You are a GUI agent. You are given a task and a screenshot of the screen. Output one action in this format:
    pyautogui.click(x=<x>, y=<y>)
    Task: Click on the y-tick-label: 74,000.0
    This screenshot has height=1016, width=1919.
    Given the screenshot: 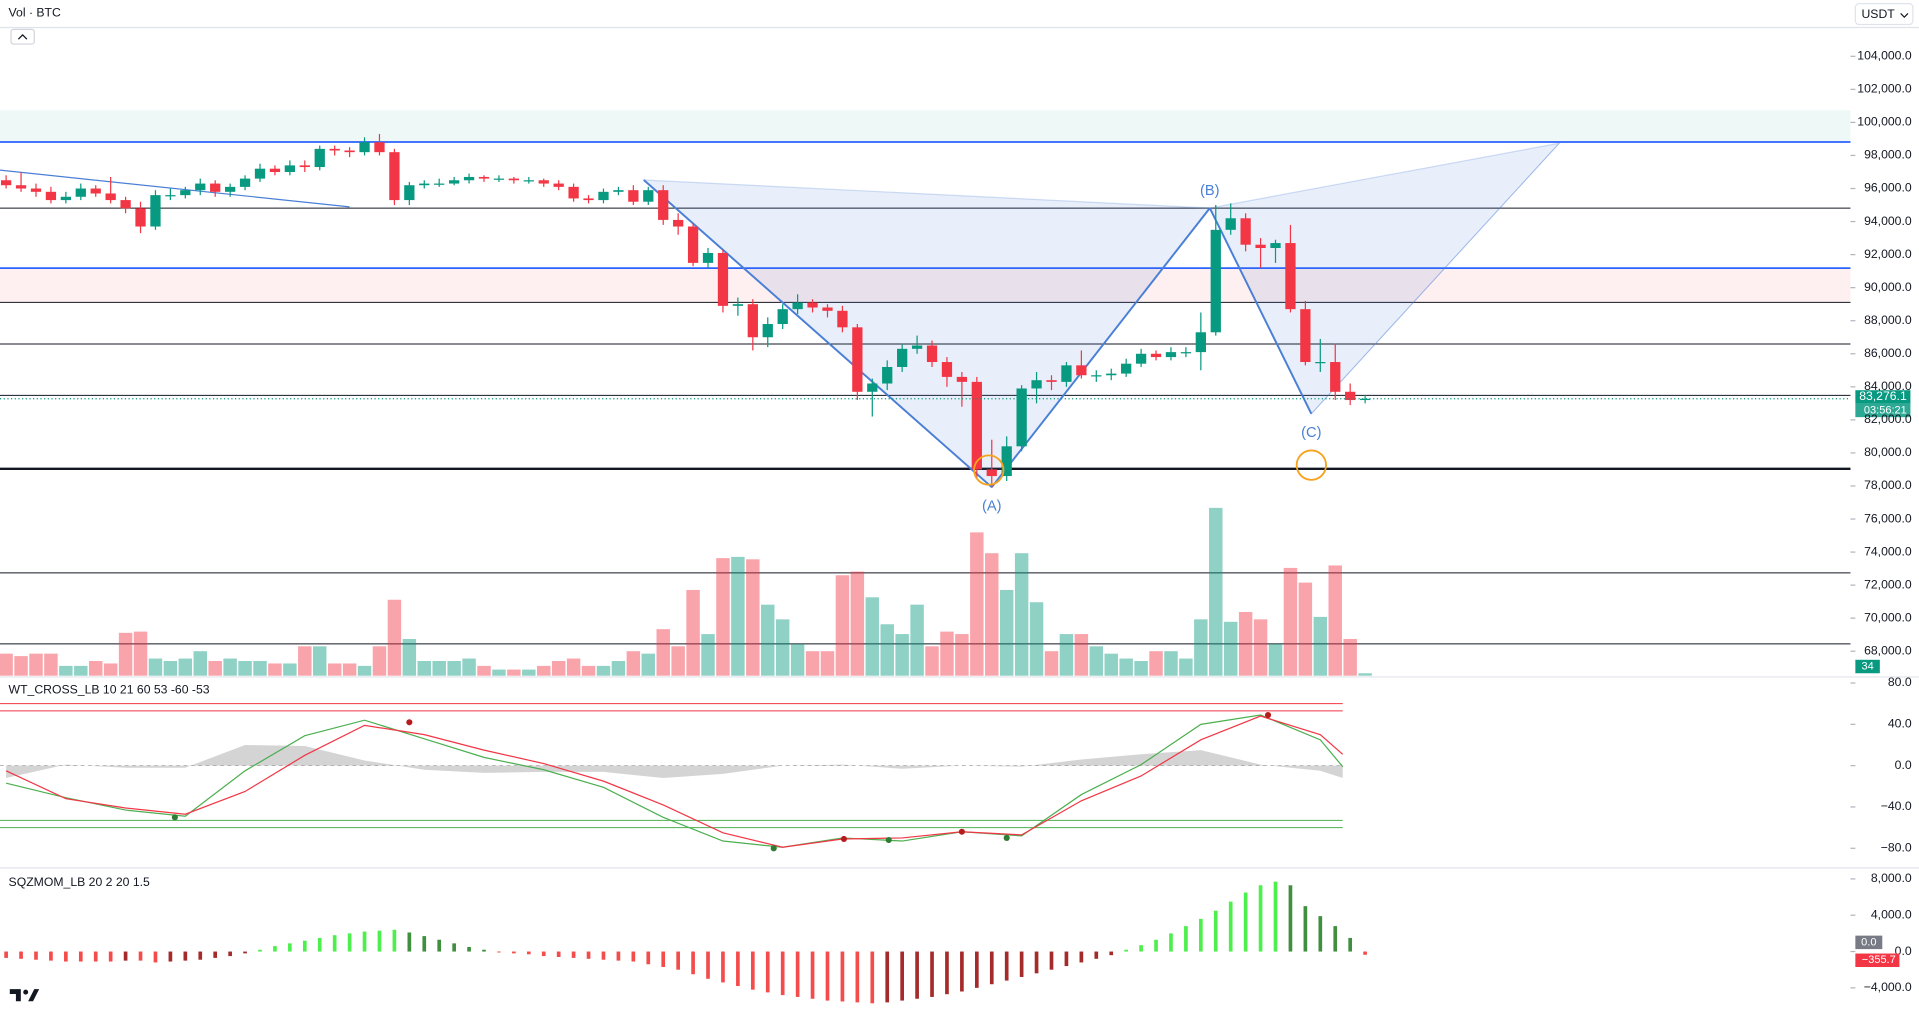 What is the action you would take?
    pyautogui.click(x=1888, y=551)
    